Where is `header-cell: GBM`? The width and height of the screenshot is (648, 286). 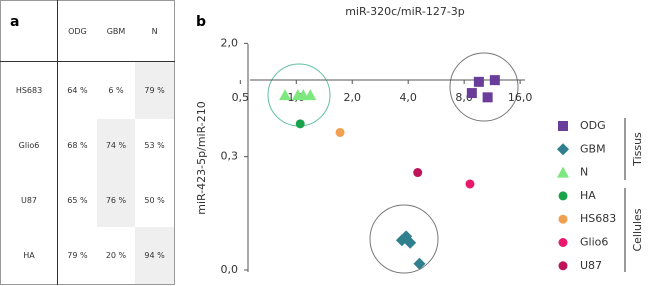
header-cell: GBM is located at coordinates (116, 31).